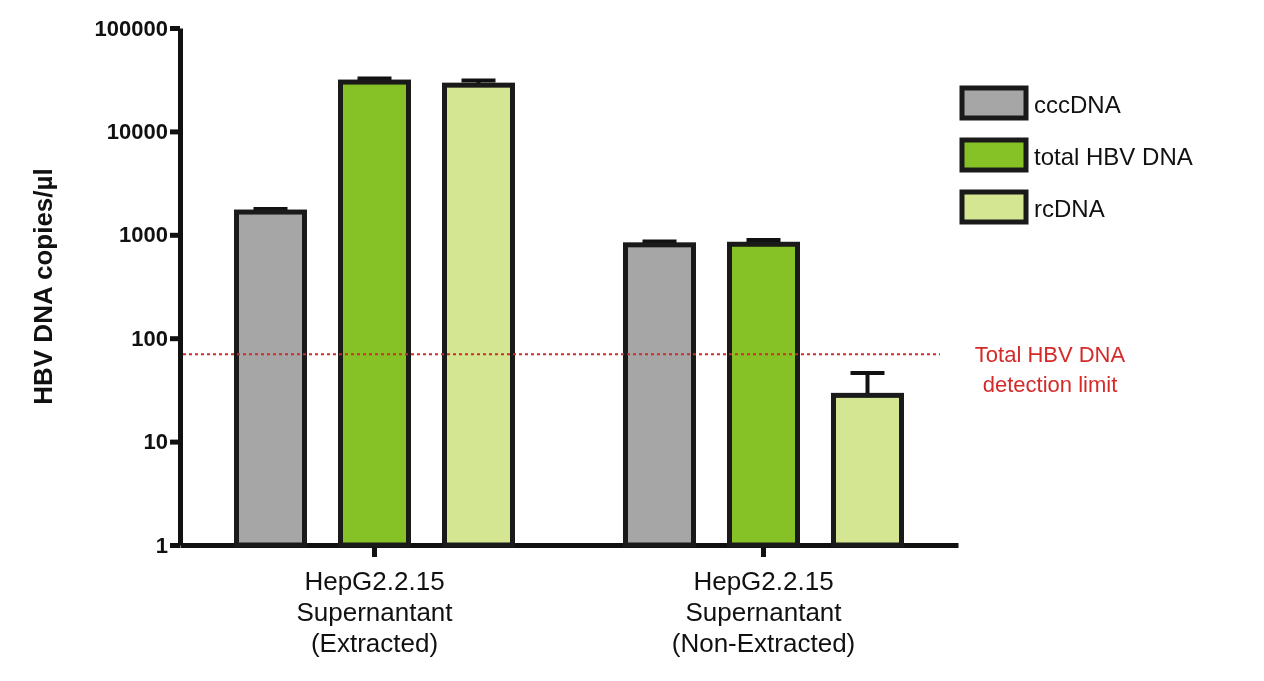 This screenshot has height=681, width=1264. I want to click on ref-line-label: Total HBV DNA detection limit, so click(1050, 370).